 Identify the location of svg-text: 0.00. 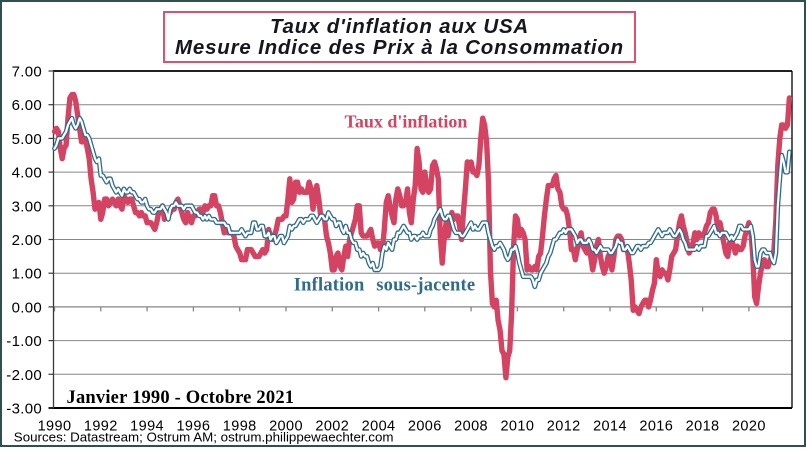
(27, 307).